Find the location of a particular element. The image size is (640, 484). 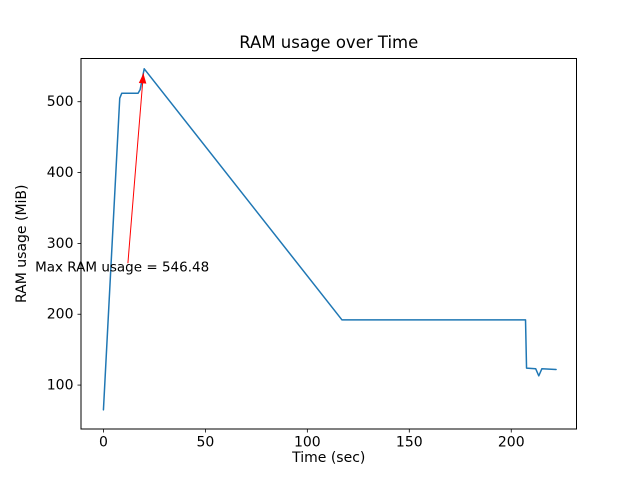

y-tick-label: 100 is located at coordinates (60, 386).